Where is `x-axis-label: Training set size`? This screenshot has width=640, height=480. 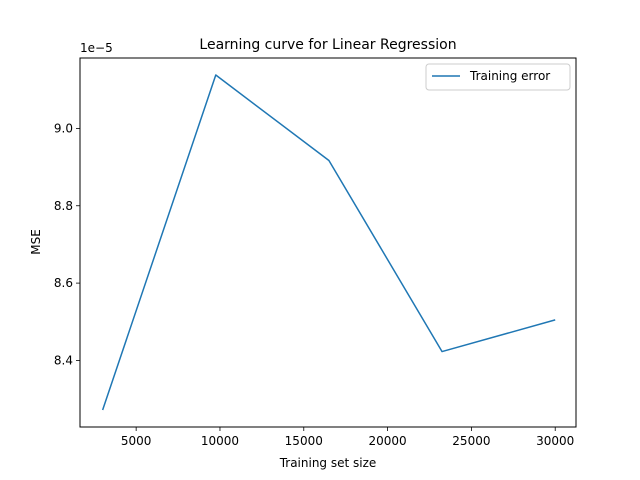 x-axis-label: Training set size is located at coordinates (328, 463).